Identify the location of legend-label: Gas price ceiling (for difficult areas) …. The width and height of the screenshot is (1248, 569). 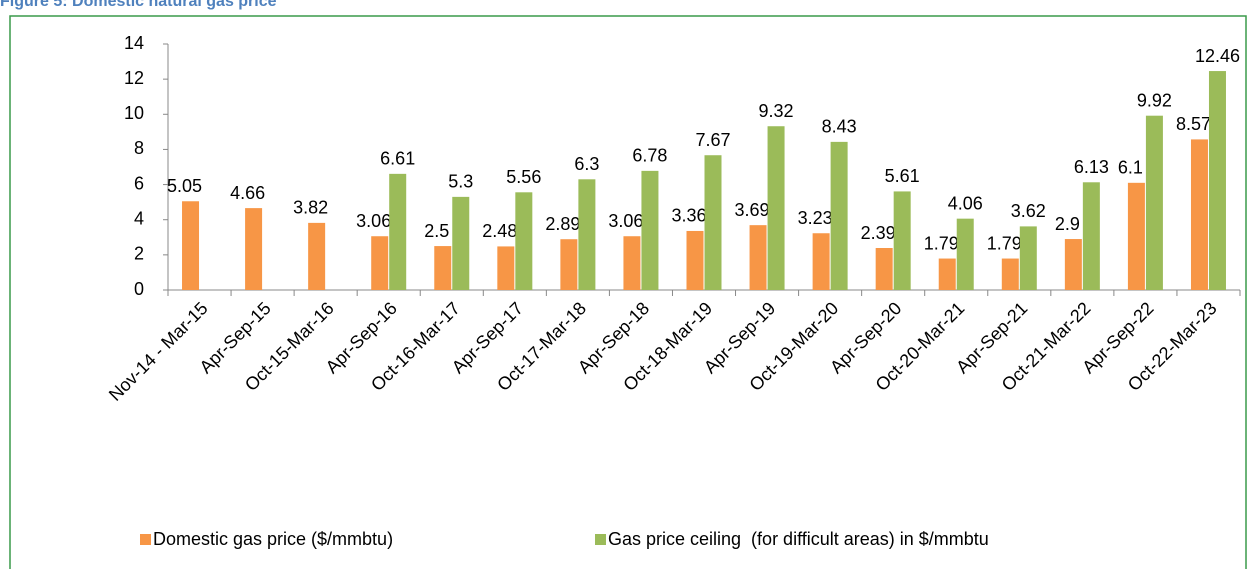
(798, 539).